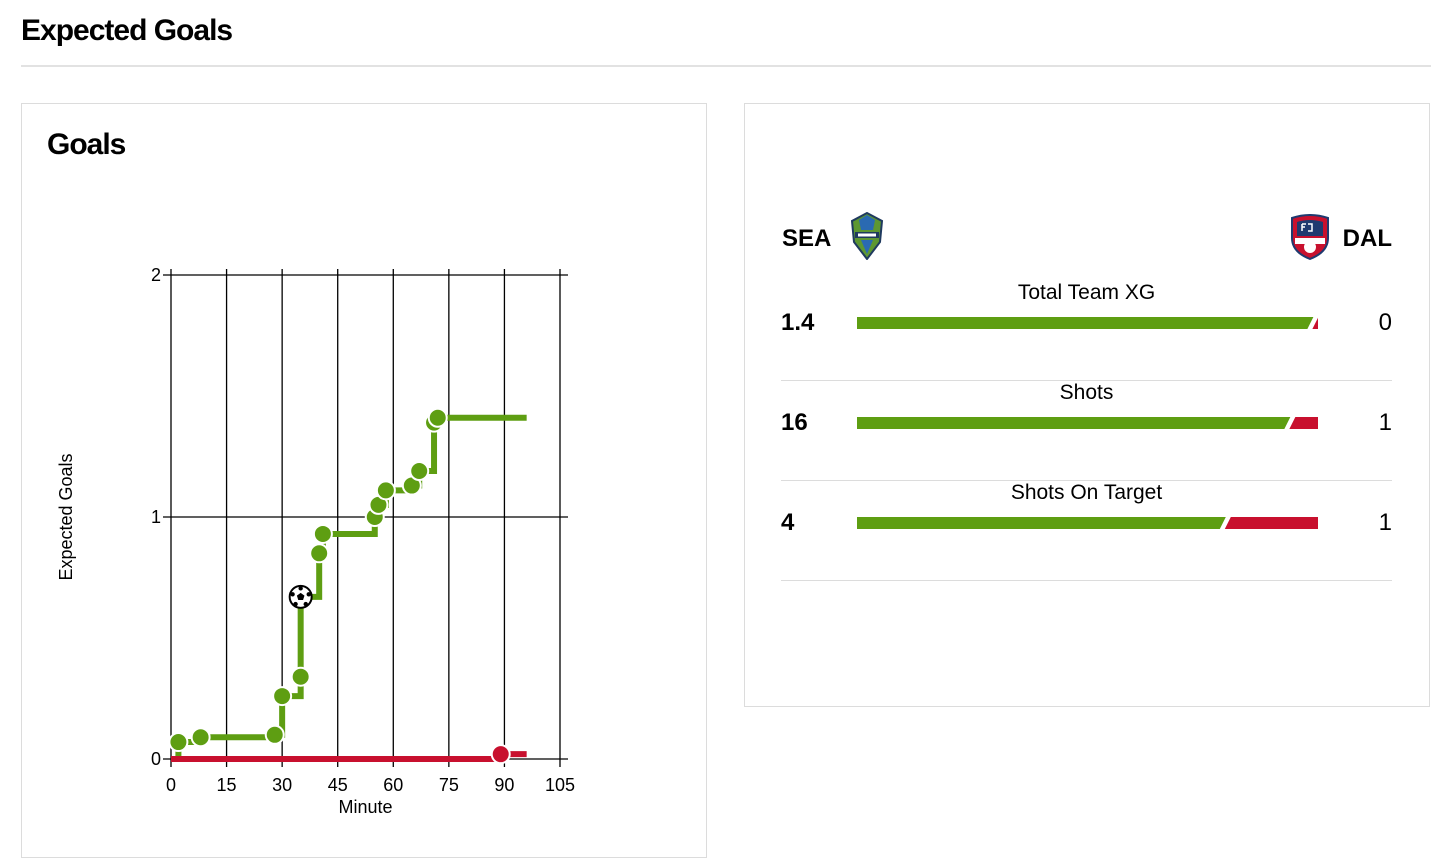  What do you see at coordinates (365, 807) in the screenshot?
I see `x-axis-label: Minute` at bounding box center [365, 807].